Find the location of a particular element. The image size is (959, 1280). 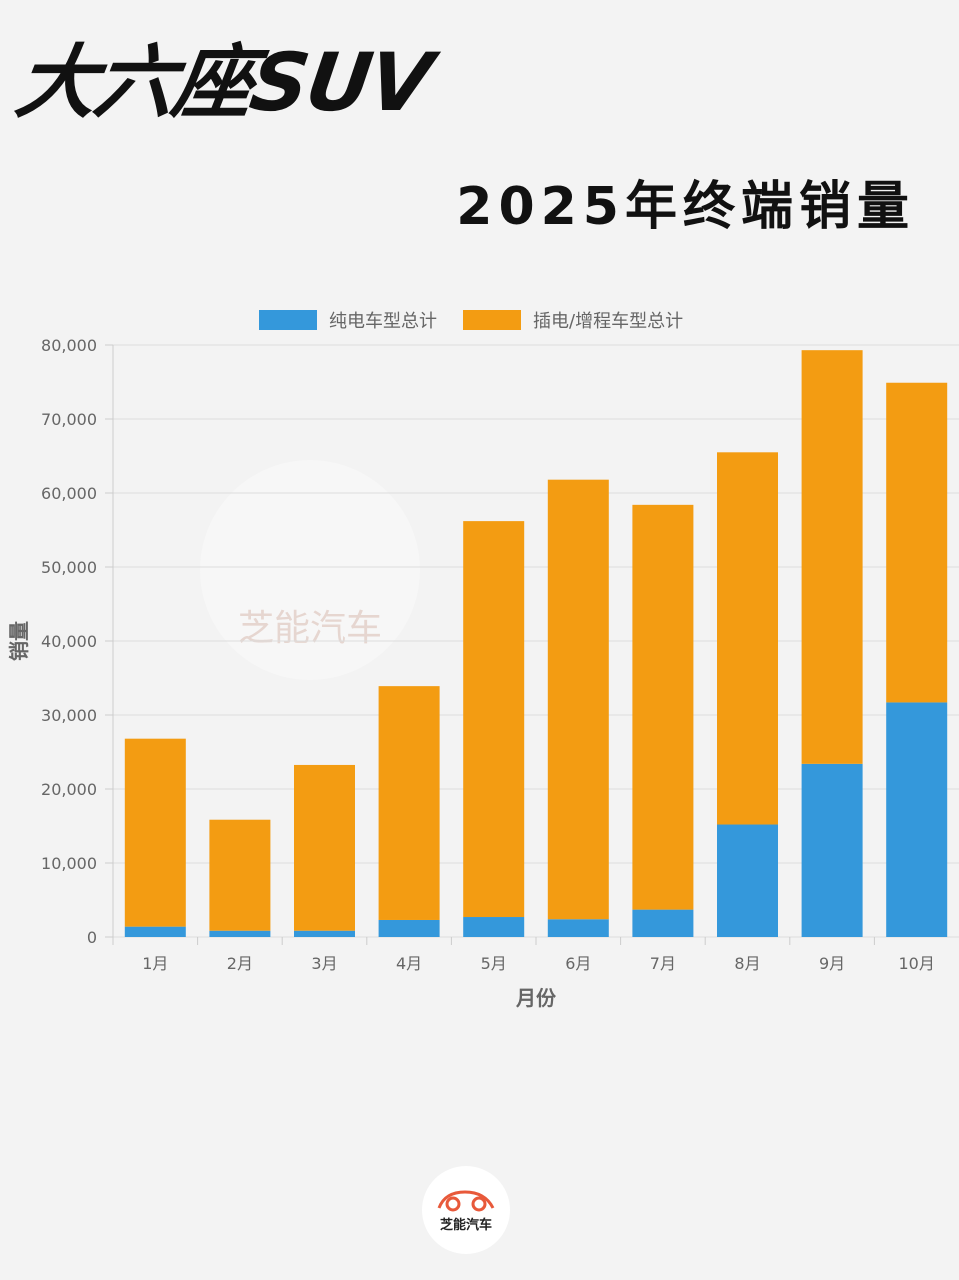

y-tick-label: 30,000 is located at coordinates (69, 715).